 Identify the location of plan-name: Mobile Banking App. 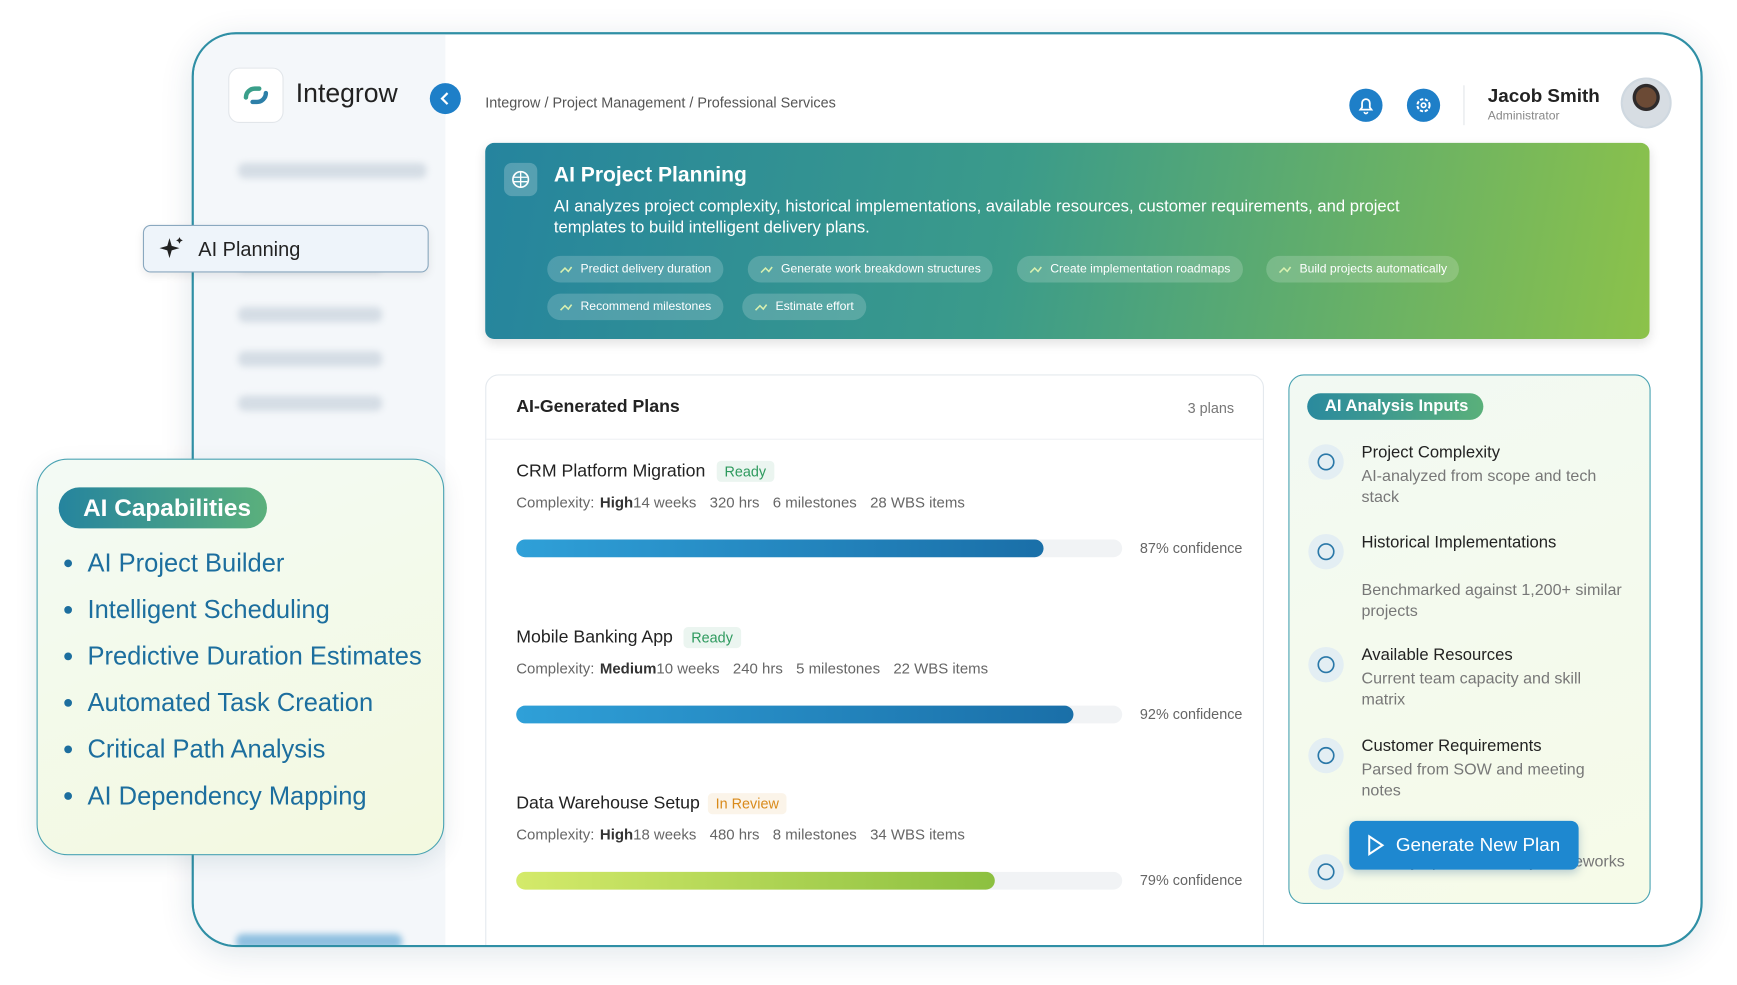
(594, 637).